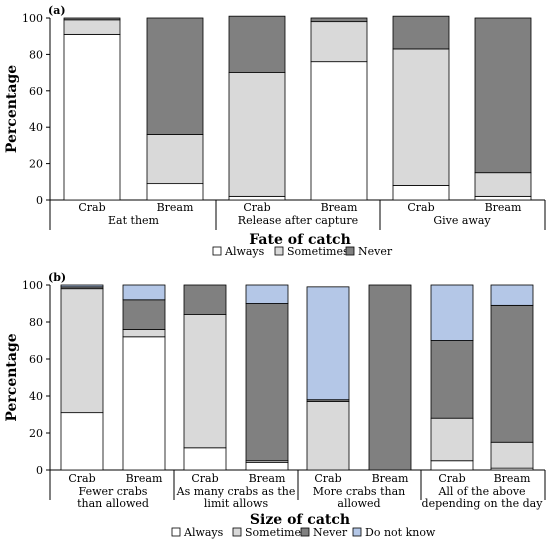  What do you see at coordinates (481, 491) in the screenshot?
I see `group-label: All of the above` at bounding box center [481, 491].